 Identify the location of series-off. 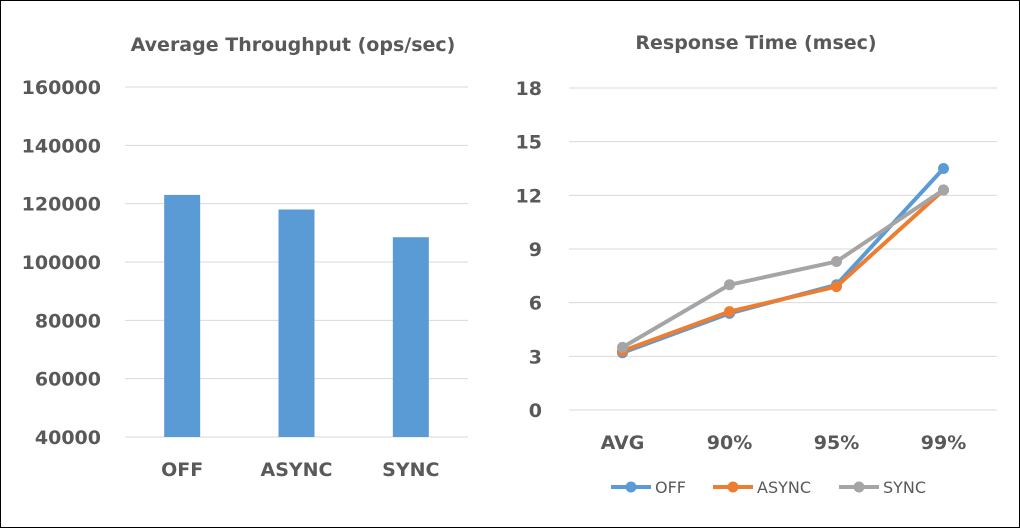
(783, 261).